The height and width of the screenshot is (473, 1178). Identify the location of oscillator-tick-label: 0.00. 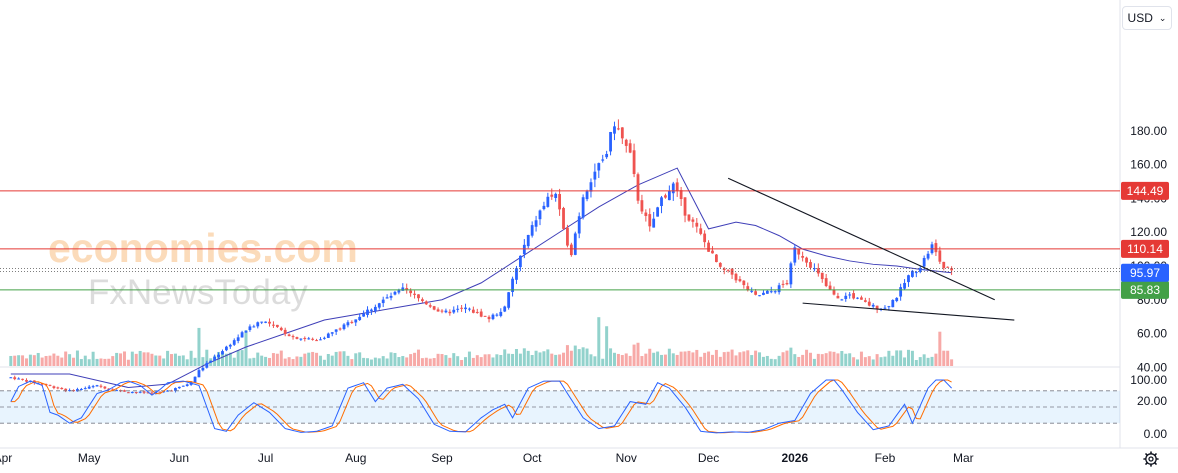
(1156, 434).